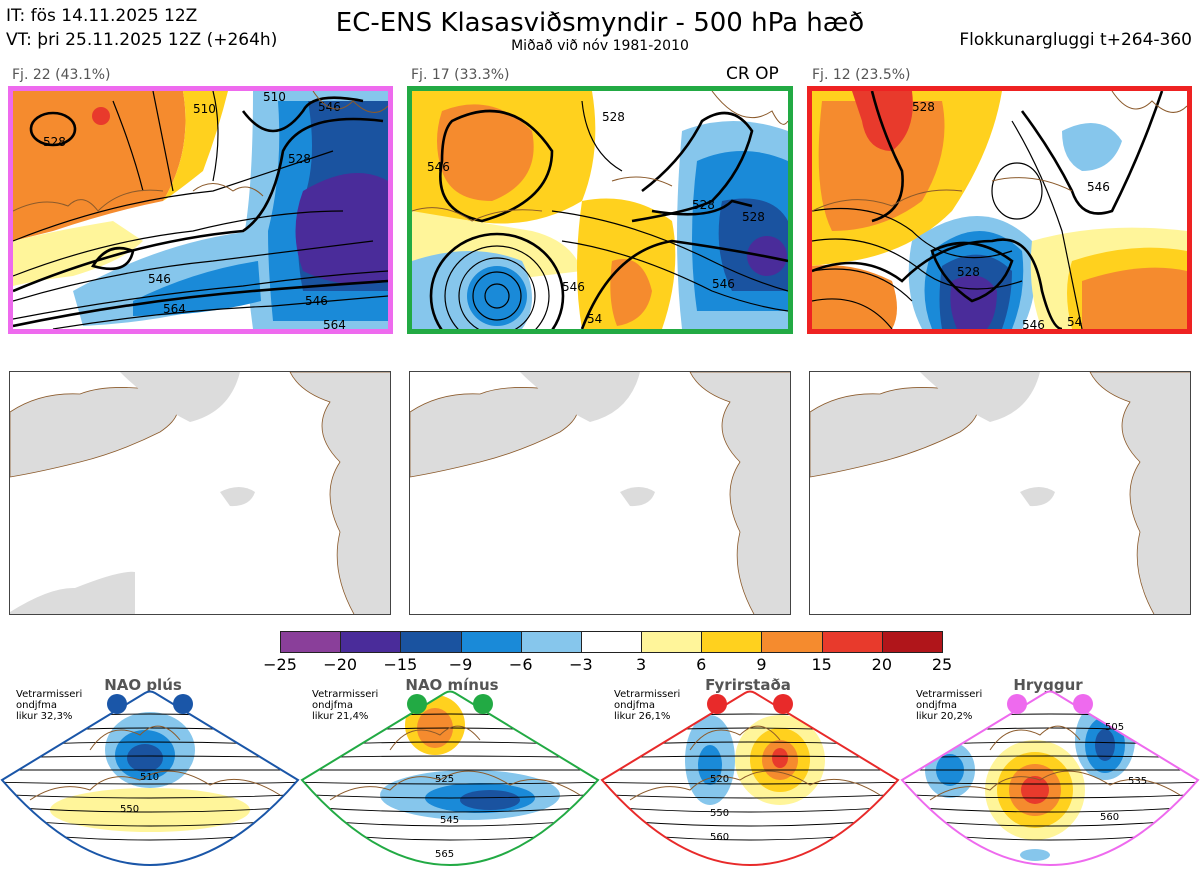 This screenshot has width=1200, height=871. I want to click on colorbar-tick-label: −6, so click(520, 664).